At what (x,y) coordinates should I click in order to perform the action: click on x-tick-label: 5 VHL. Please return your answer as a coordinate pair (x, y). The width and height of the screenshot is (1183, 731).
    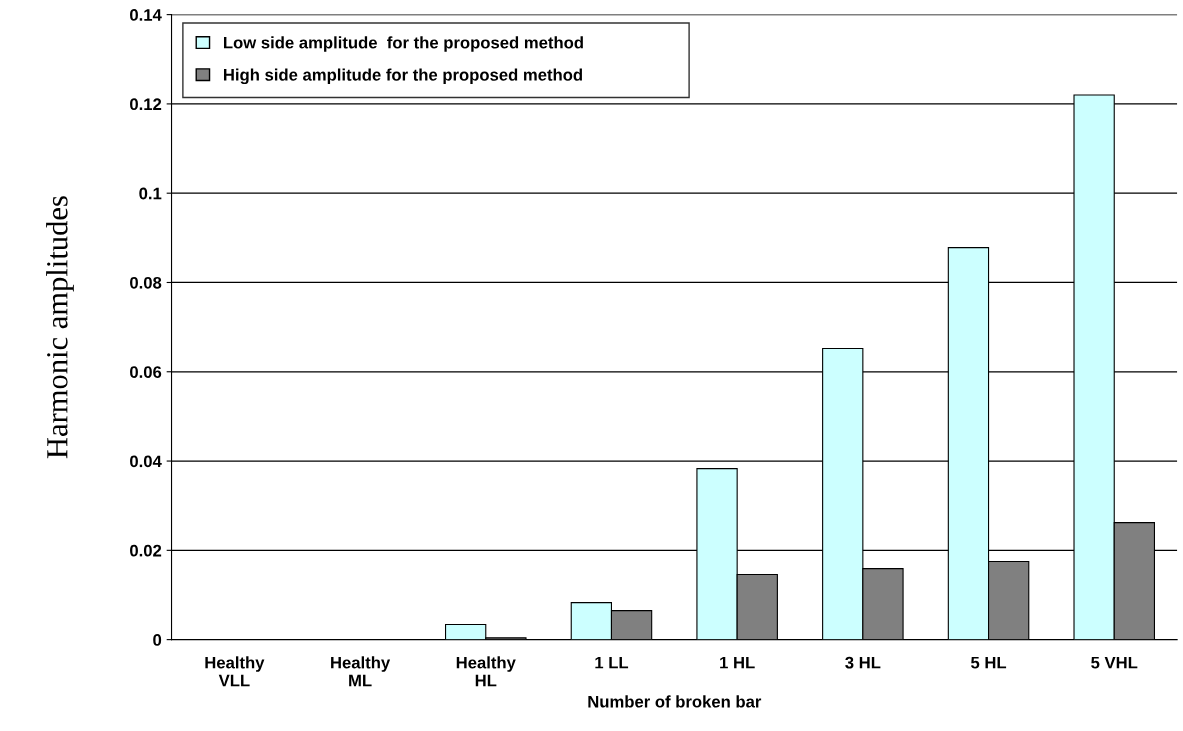
    Looking at the image, I should click on (1114, 662).